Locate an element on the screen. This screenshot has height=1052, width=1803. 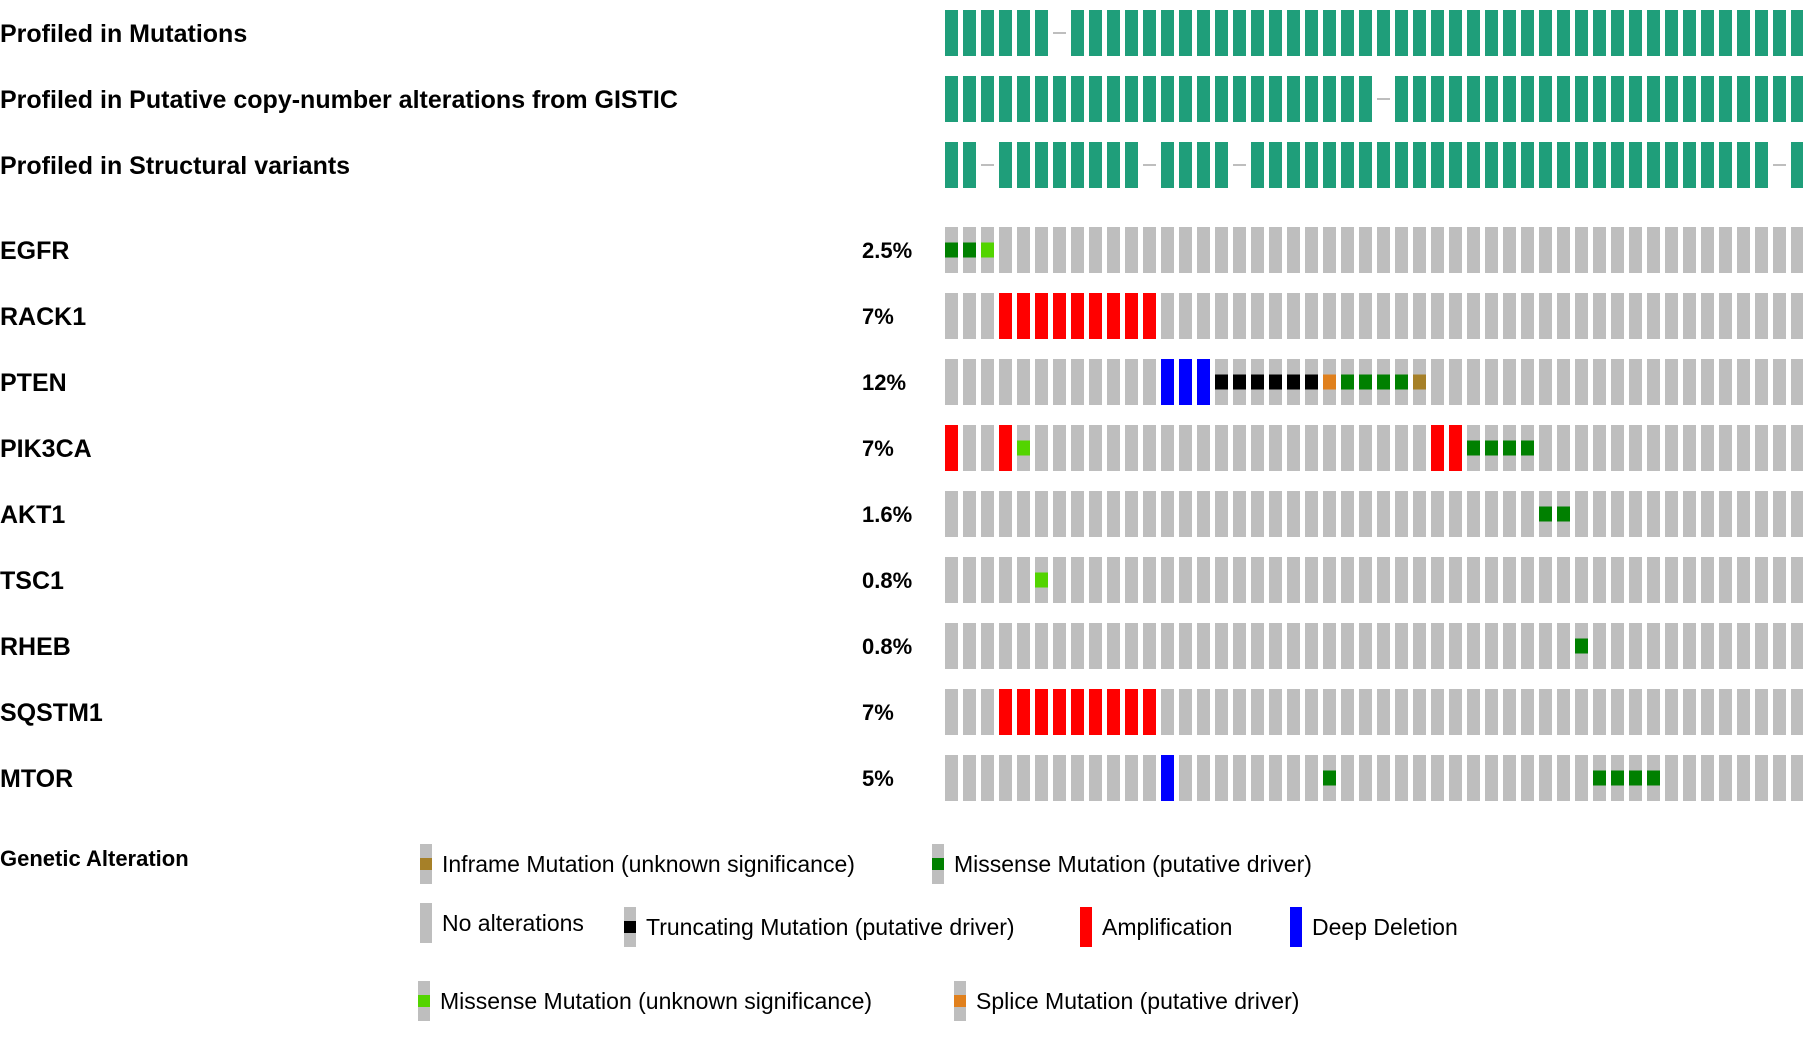
gene-label: EGFR is located at coordinates (34, 251).